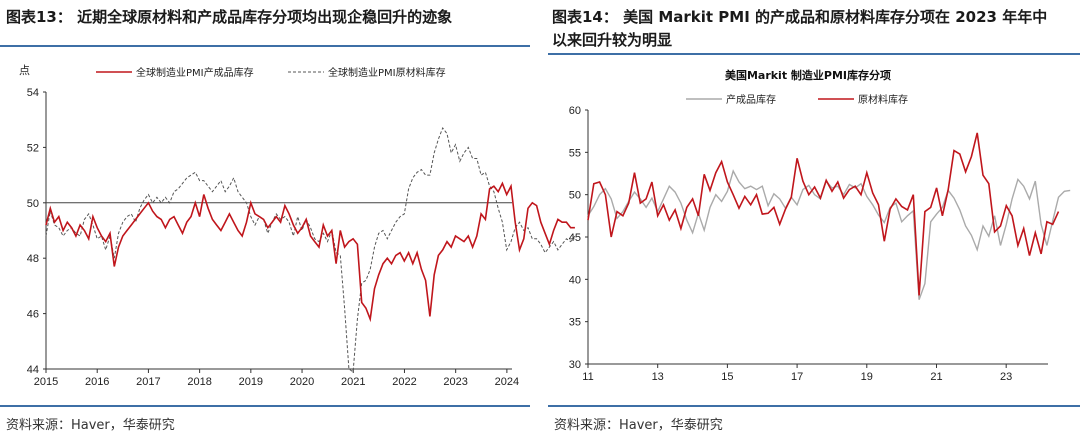  I want to click on legend-label-raw-materials: 全球制造业PMI原材料库存, so click(387, 72).